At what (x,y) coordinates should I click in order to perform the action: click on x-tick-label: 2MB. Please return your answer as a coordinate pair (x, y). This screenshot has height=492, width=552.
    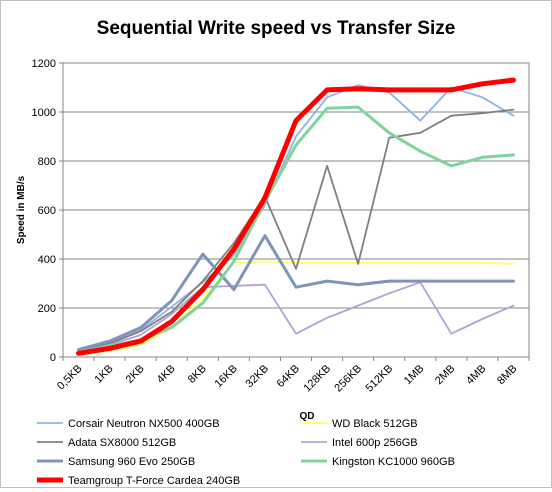
    Looking at the image, I should click on (445, 375).